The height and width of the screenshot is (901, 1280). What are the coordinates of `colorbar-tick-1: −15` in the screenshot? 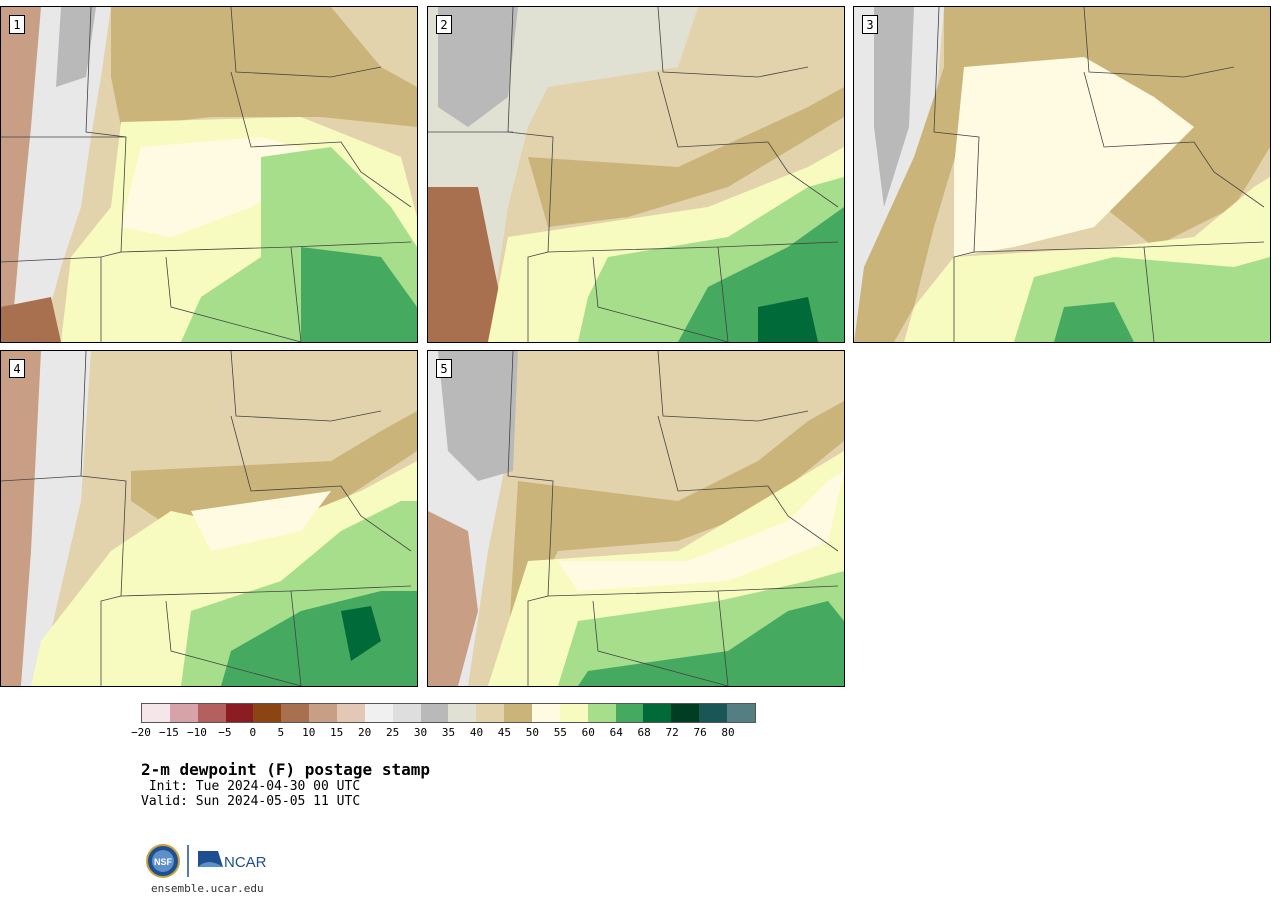 It's located at (169, 732).